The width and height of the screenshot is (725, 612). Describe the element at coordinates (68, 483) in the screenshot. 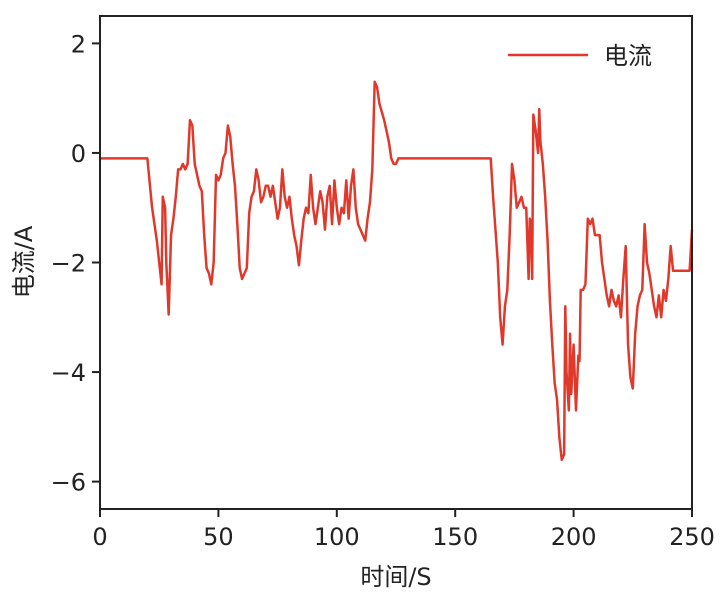

I see `y-tick-label: −6` at that location.